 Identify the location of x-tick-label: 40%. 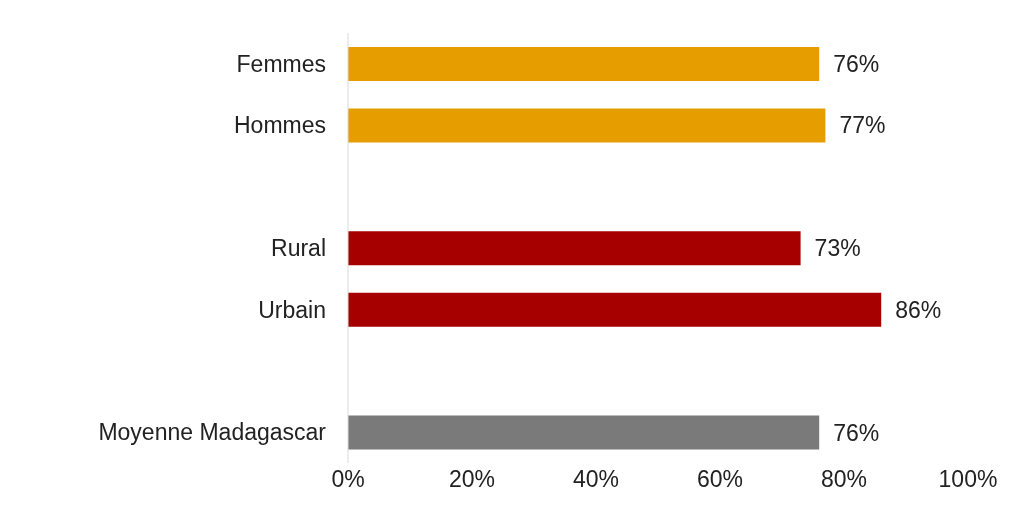
(596, 479).